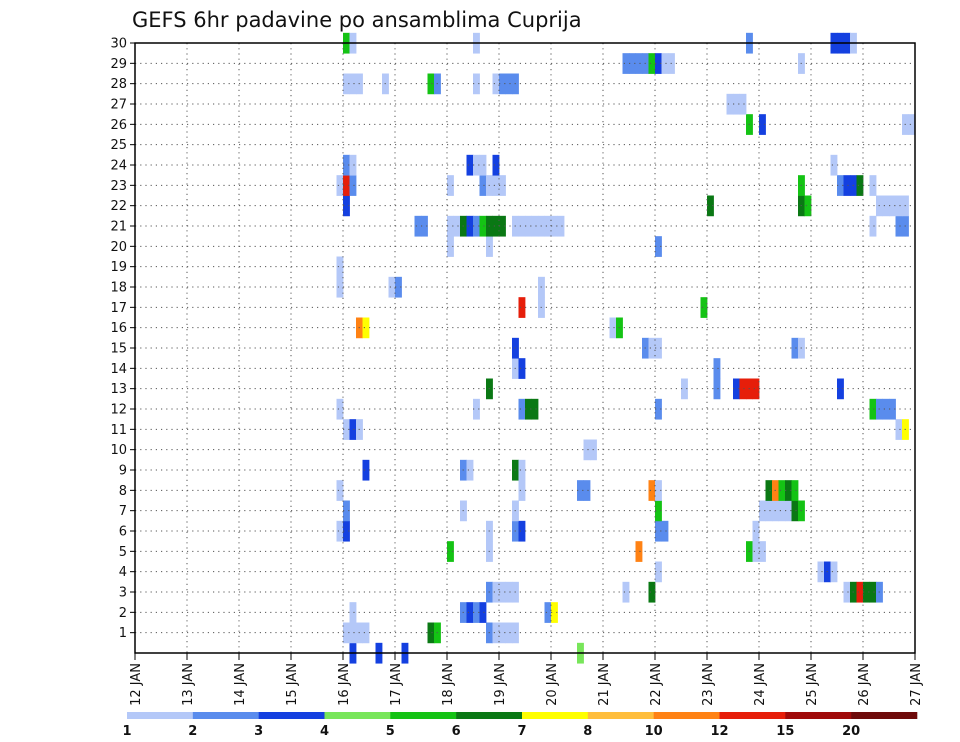 The image size is (960, 742). I want to click on y-tick-label: 14, so click(118, 369).